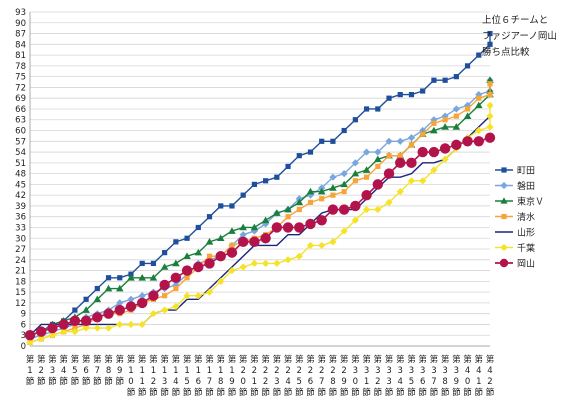 The height and width of the screenshot is (405, 570). I want to click on x-tick-label: 第2節, so click(41, 370).